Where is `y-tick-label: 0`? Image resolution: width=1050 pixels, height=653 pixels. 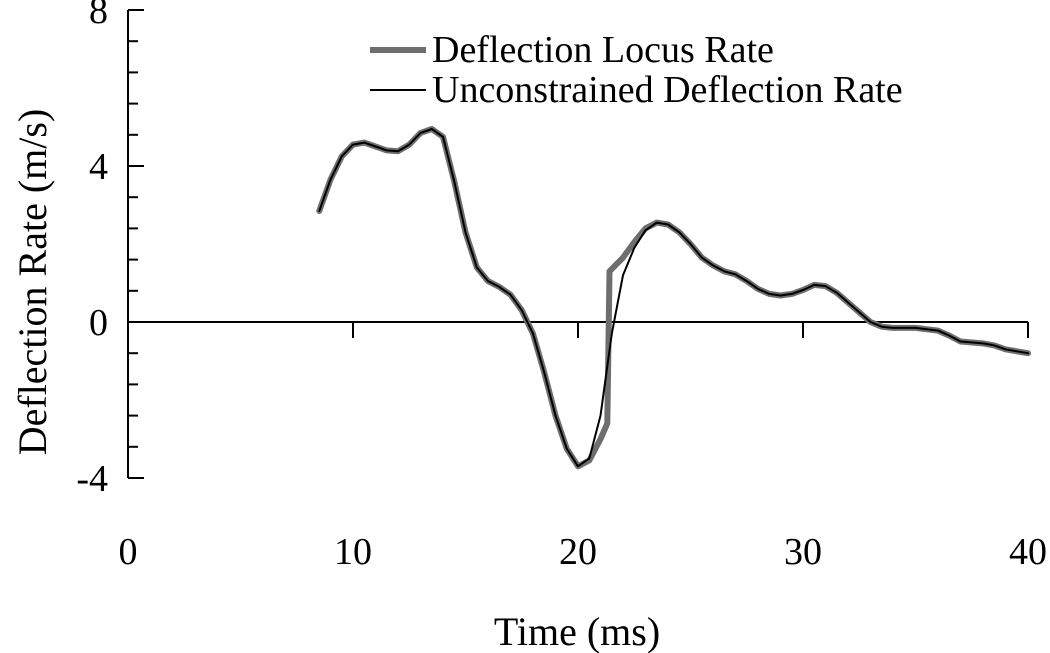
y-tick-label: 0 is located at coordinates (98, 323).